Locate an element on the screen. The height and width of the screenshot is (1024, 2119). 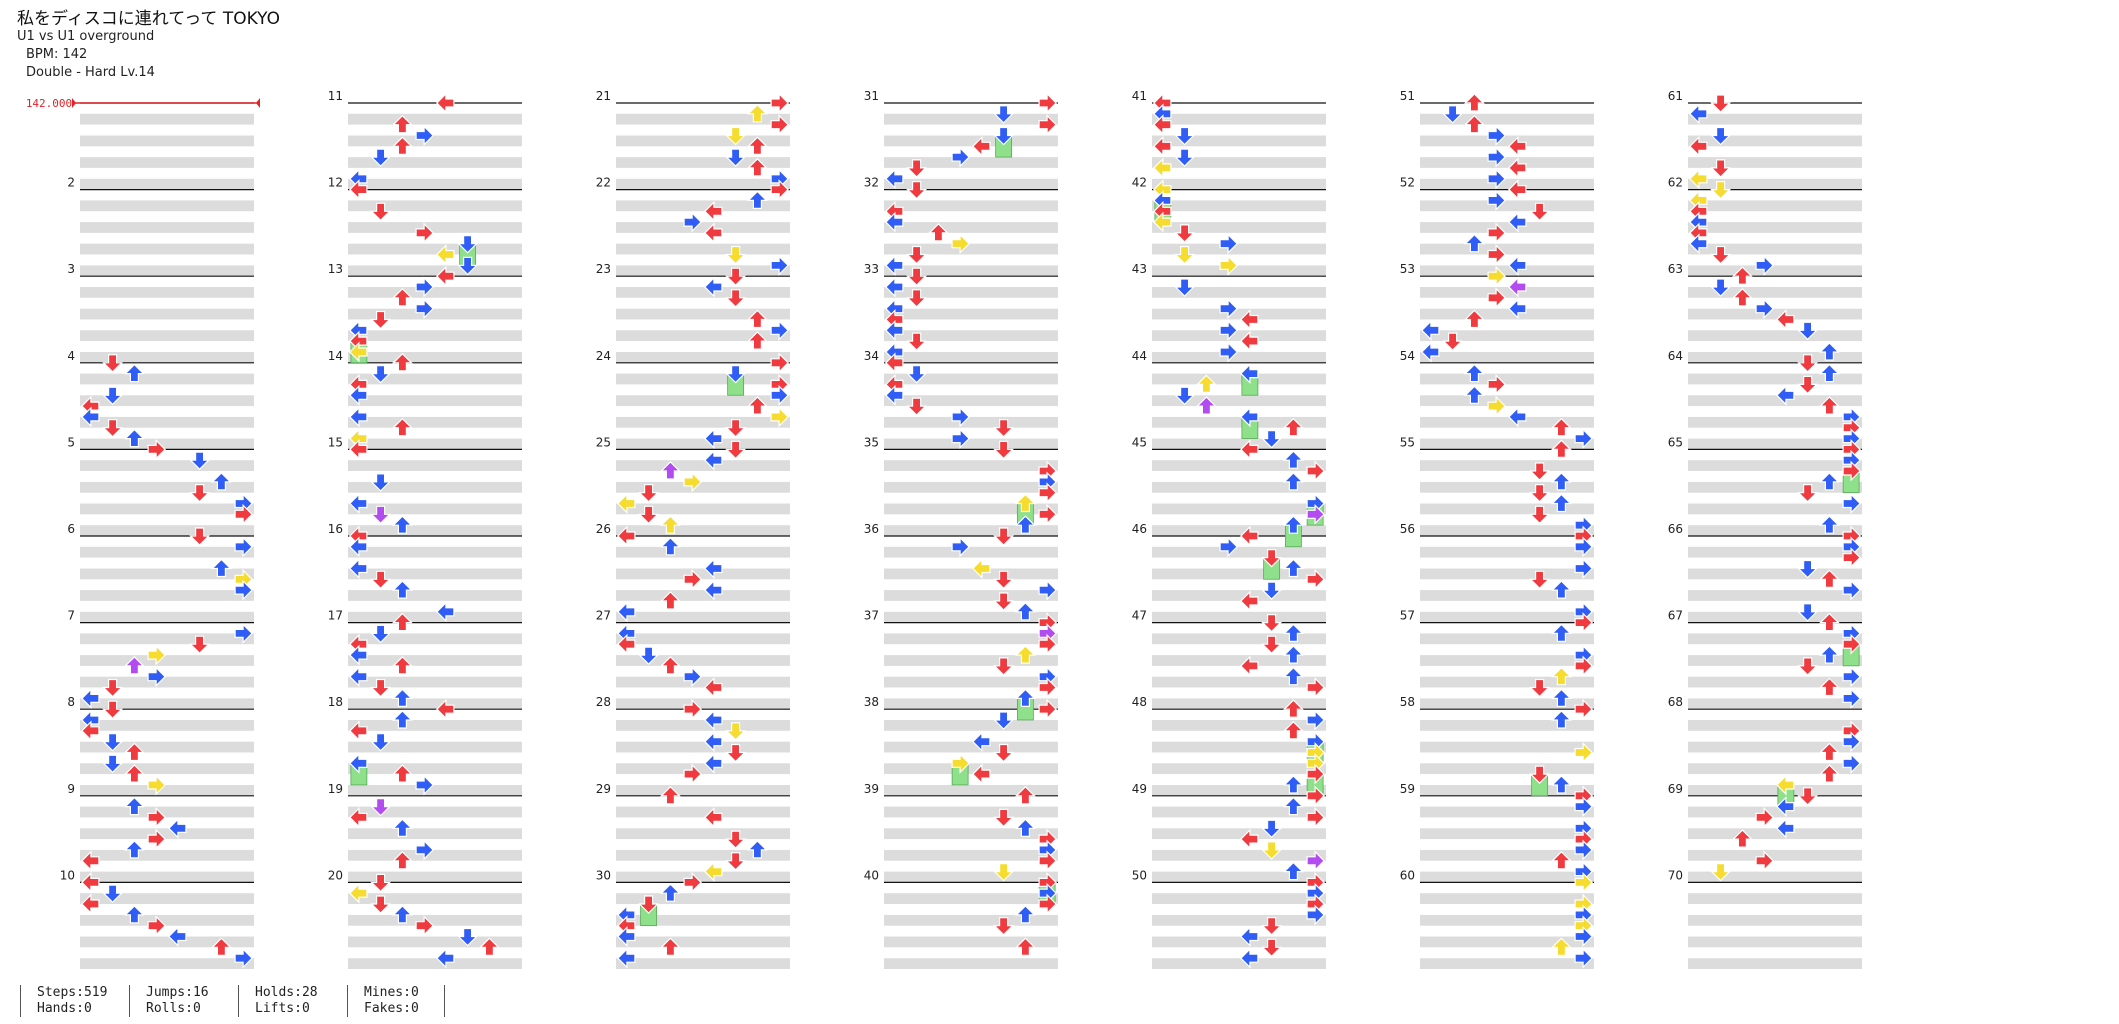
measure-number: 44 is located at coordinates (1139, 356).